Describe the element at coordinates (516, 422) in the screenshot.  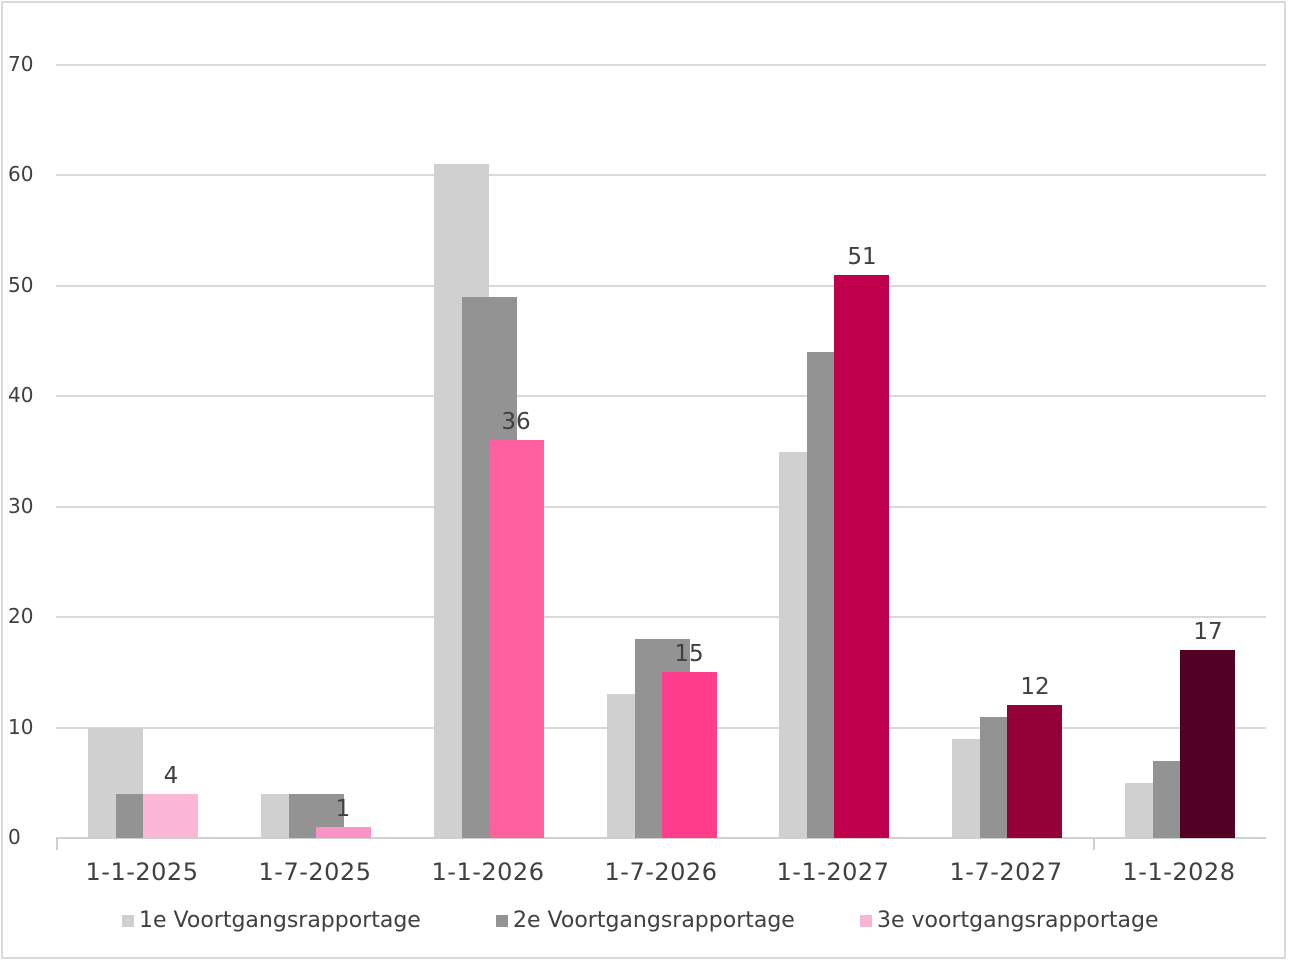
I see `data-label: 36` at that location.